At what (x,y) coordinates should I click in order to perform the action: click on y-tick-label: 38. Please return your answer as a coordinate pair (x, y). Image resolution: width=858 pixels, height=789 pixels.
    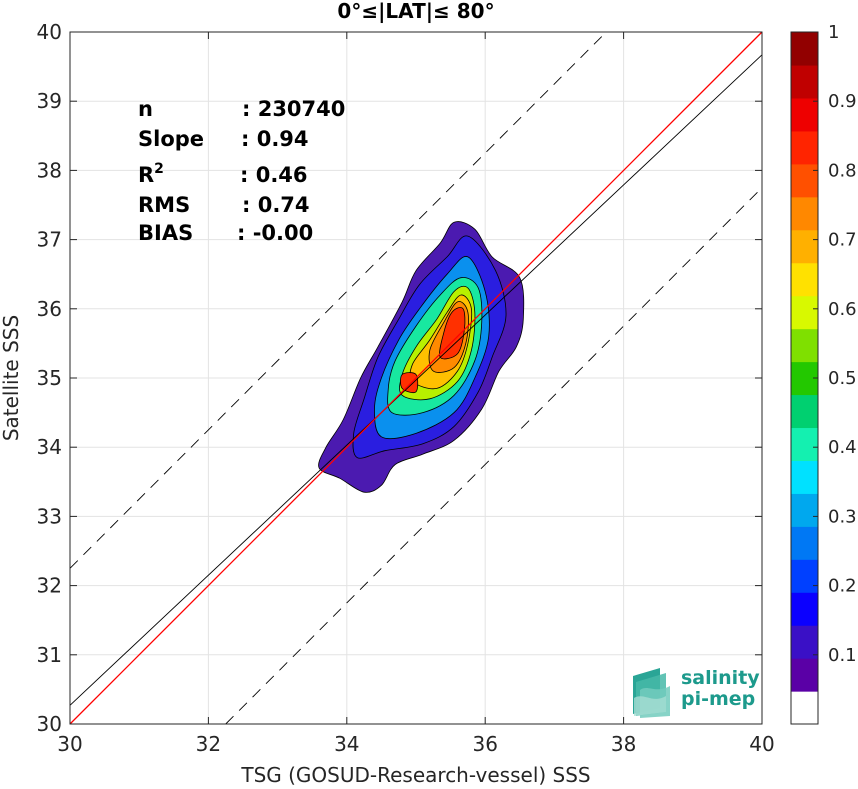
    Looking at the image, I should click on (49, 170).